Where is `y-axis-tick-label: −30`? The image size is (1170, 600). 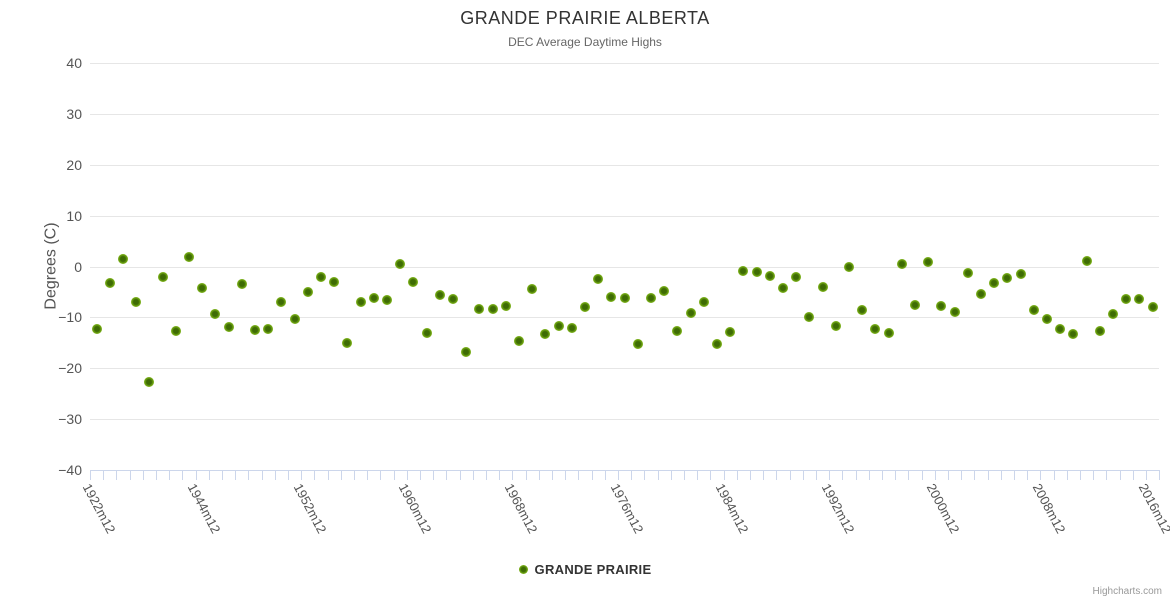 y-axis-tick-label: −30 is located at coordinates (70, 419).